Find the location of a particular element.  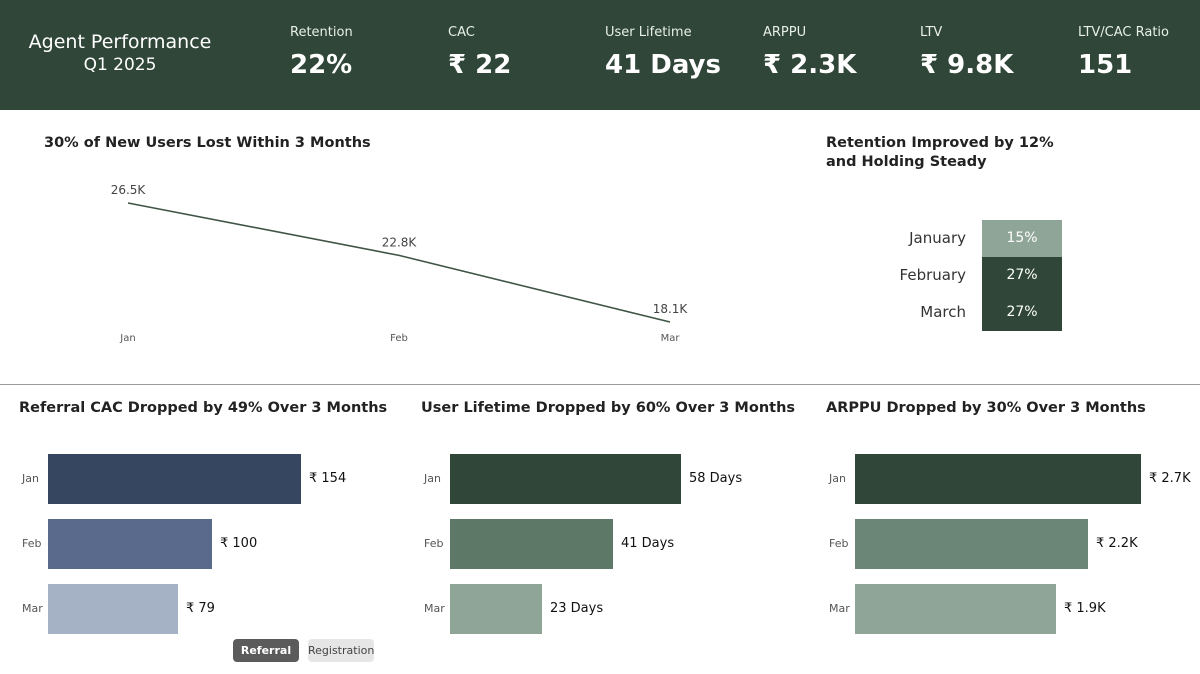

retention-title-line1: Retention Improved by 12% is located at coordinates (940, 143).